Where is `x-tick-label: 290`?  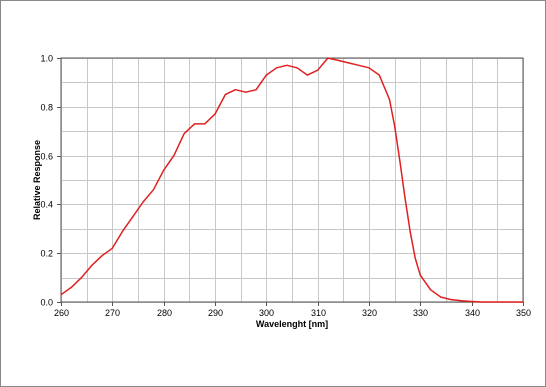
x-tick-label: 290 is located at coordinates (215, 313).